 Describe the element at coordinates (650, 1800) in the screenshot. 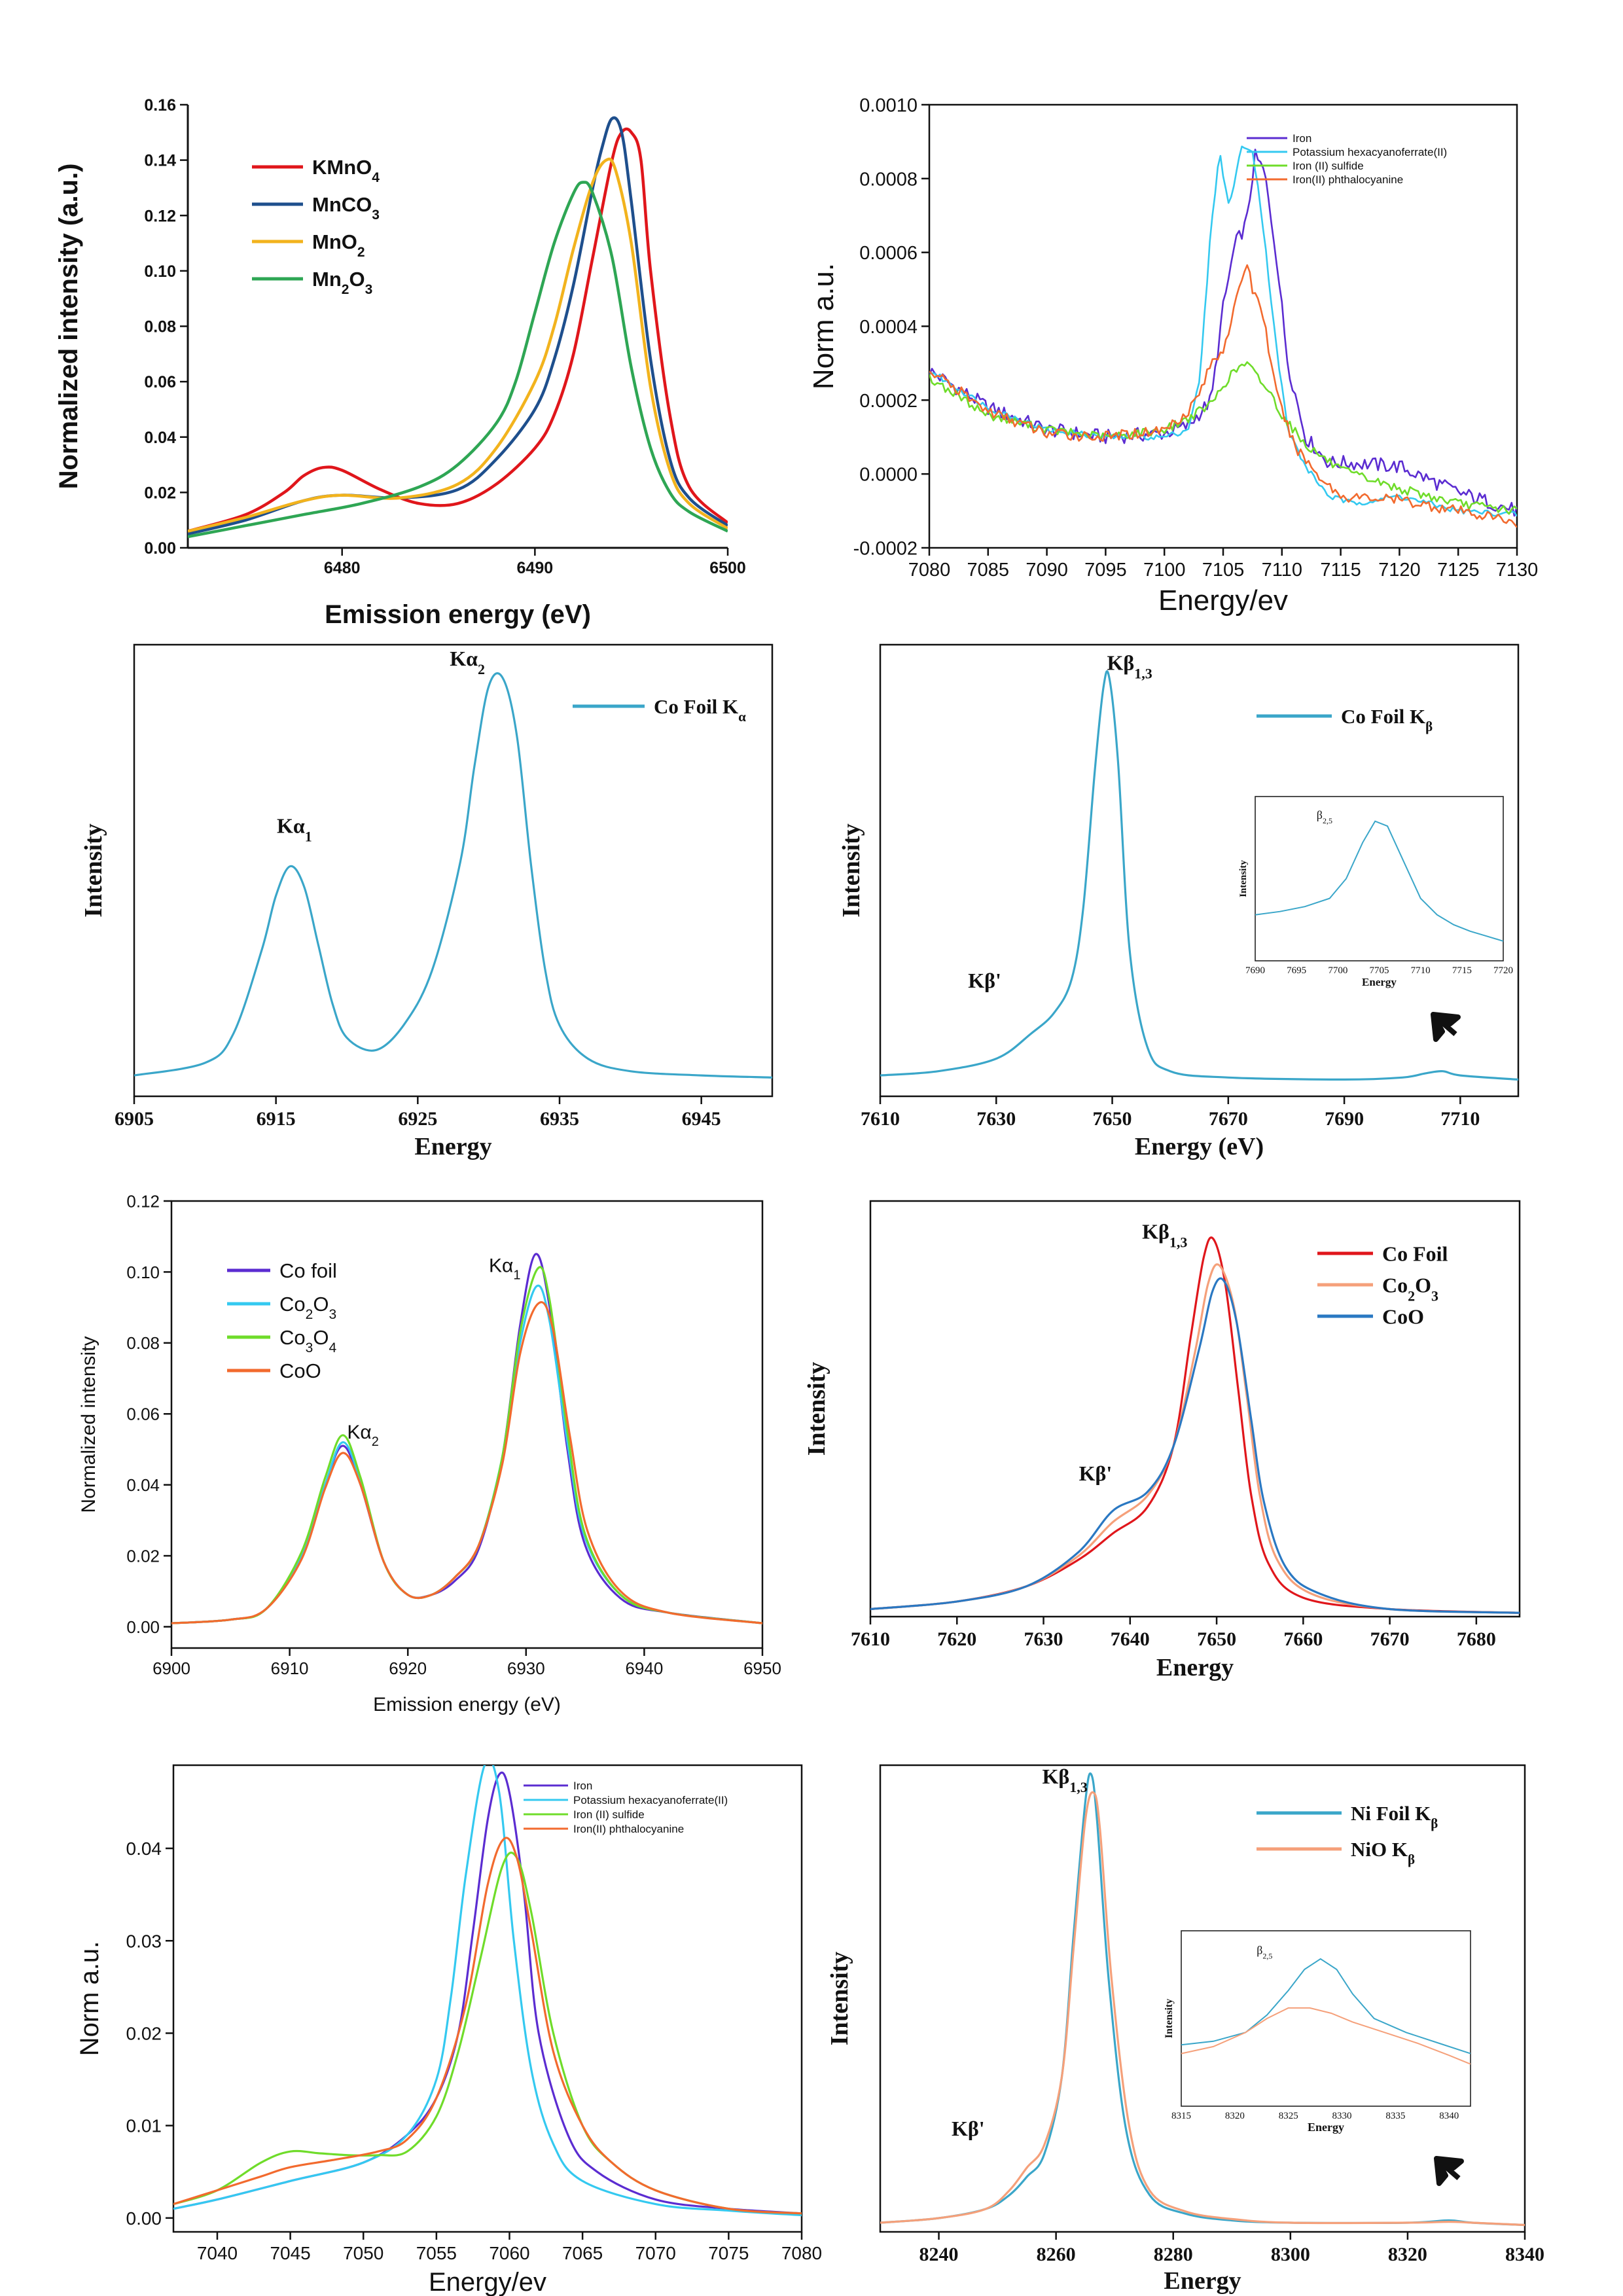

I see `legend-label: Potassium hexacyanoferrate(II)` at that location.